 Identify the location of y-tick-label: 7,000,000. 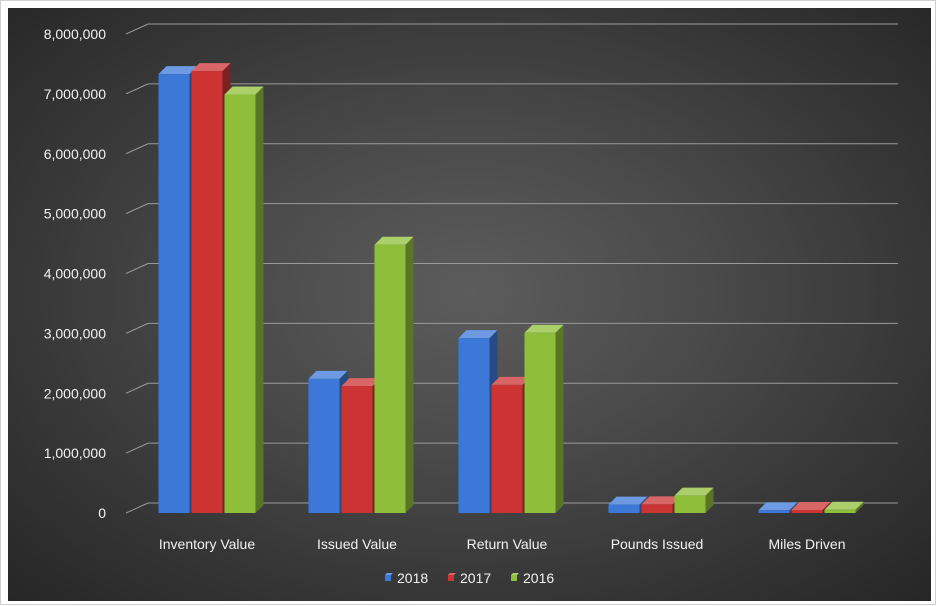
(75, 94).